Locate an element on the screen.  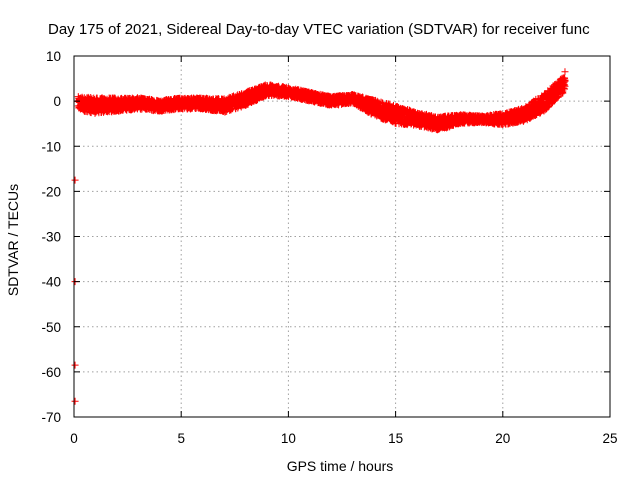
y-tick-label: -60 is located at coordinates (51, 372).